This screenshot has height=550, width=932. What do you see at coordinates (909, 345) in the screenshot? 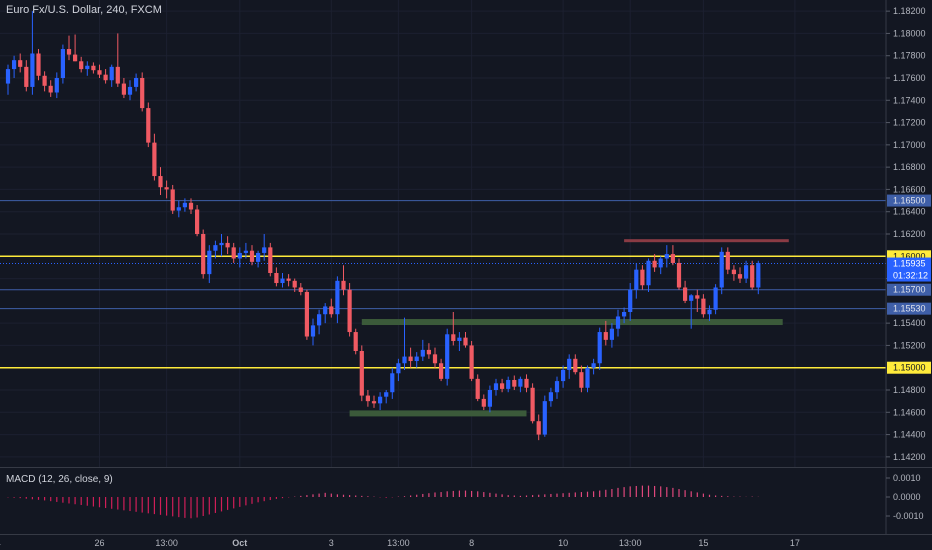
I see `price-tick-label: 1.15200` at bounding box center [909, 345].